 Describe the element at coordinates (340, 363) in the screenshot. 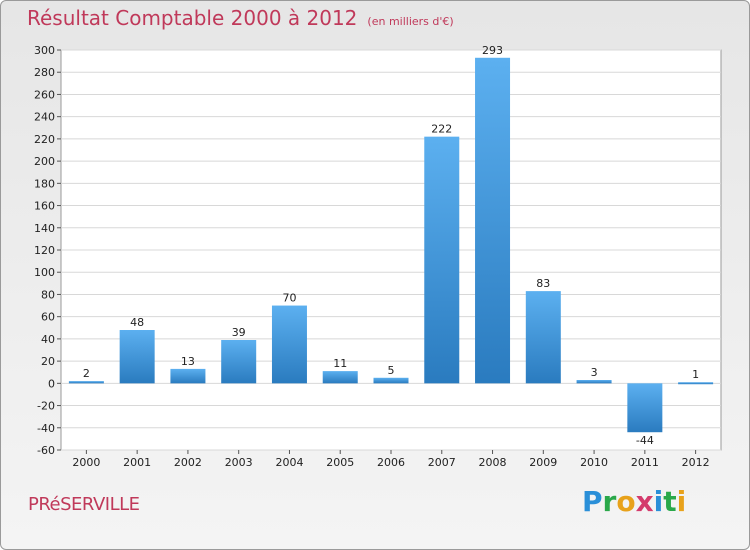

I see `data-label: 11` at that location.